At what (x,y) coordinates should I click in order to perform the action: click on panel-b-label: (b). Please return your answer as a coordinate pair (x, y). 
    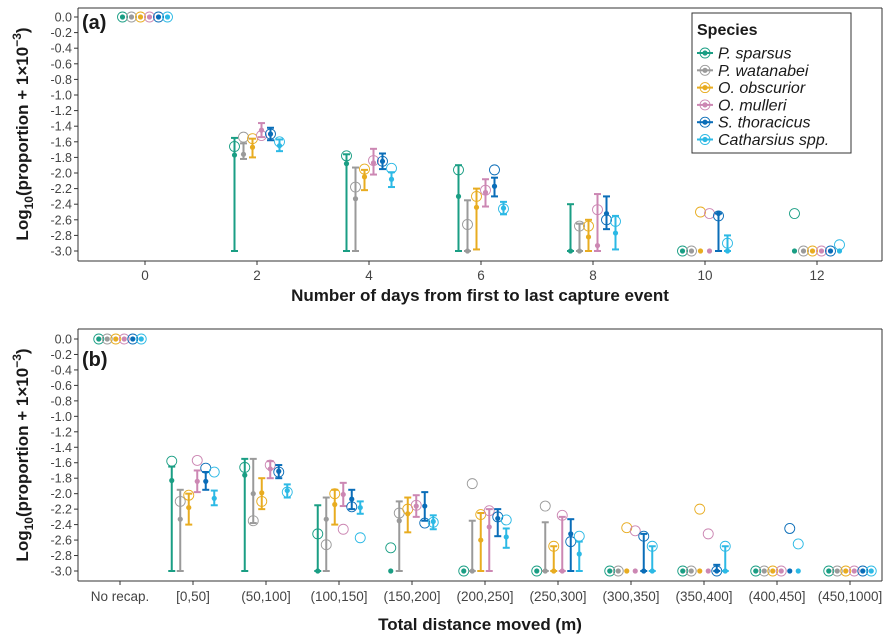
    Looking at the image, I should click on (95, 360).